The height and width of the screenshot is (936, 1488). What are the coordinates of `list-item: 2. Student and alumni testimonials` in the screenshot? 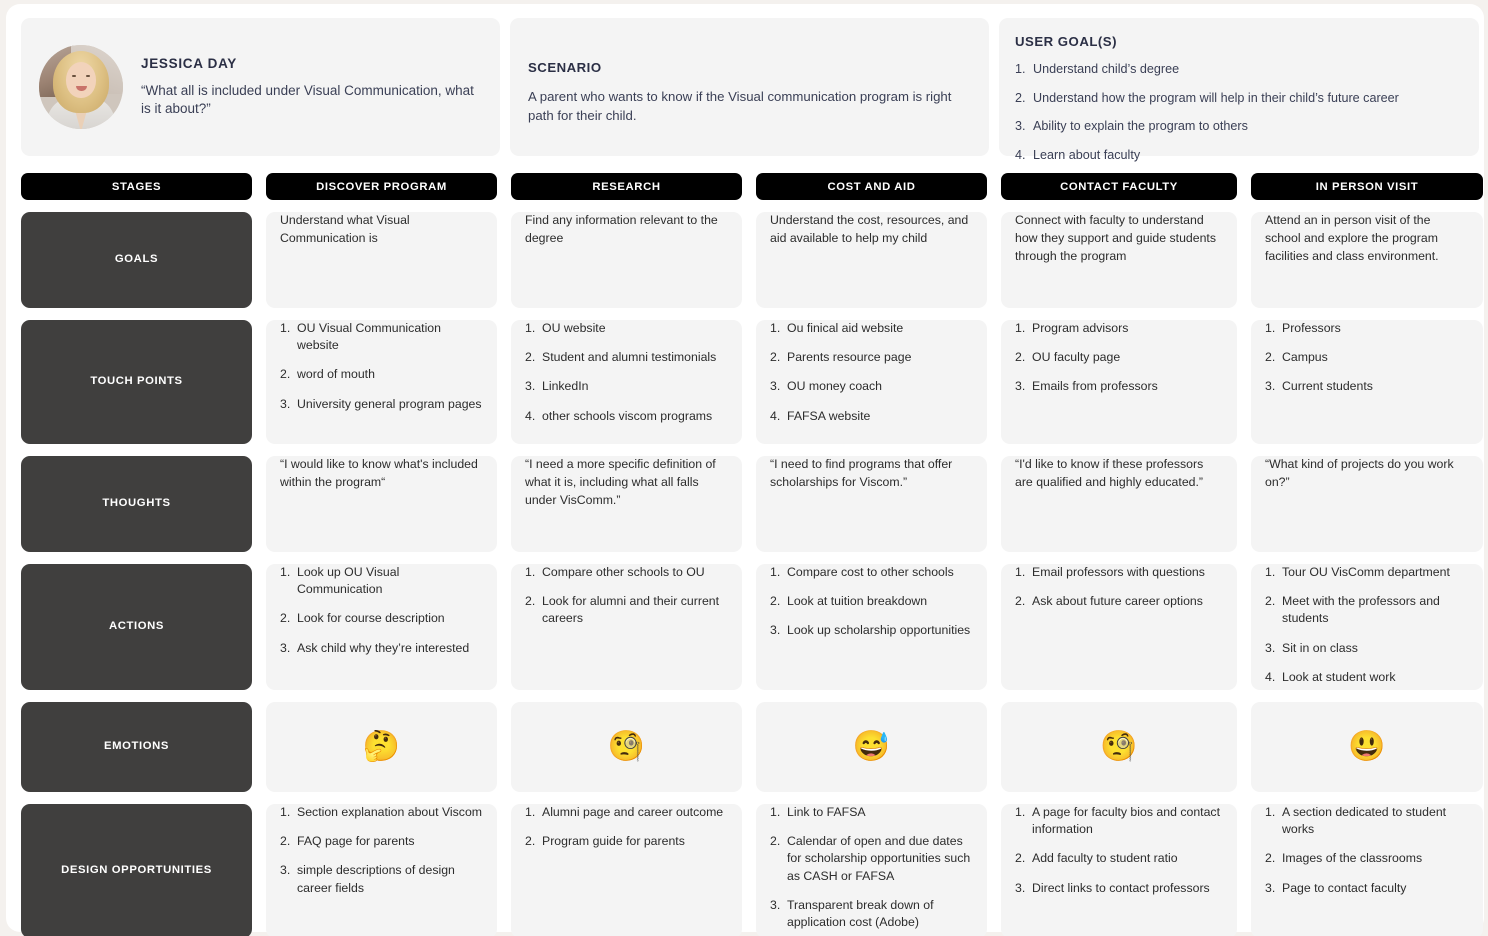 It's located at (626, 357).